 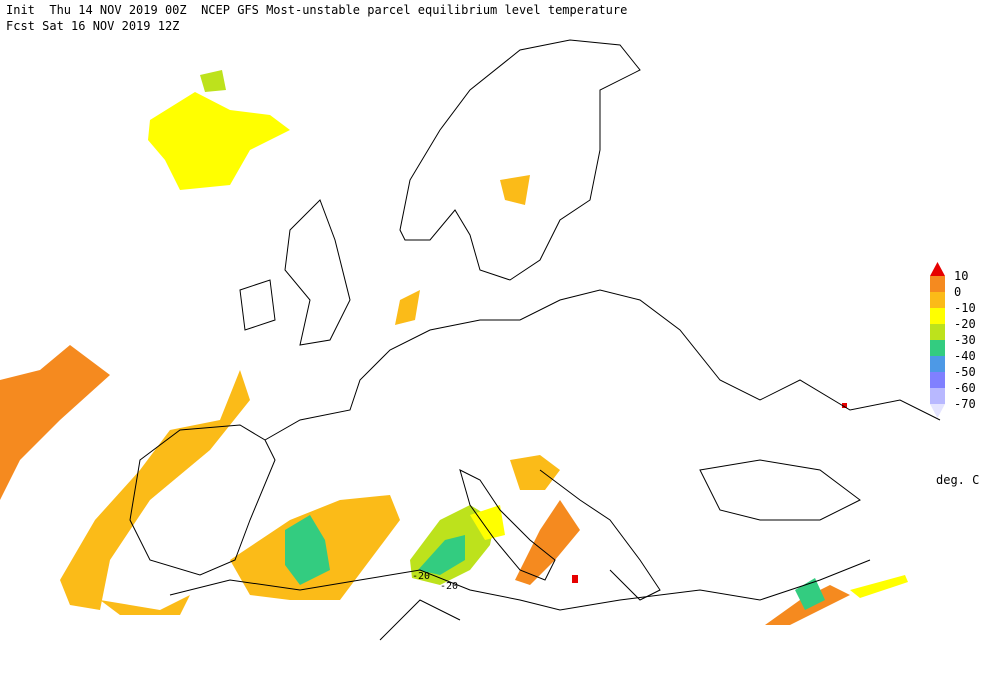 I want to click on legend-label: -70, so click(x=965, y=404).